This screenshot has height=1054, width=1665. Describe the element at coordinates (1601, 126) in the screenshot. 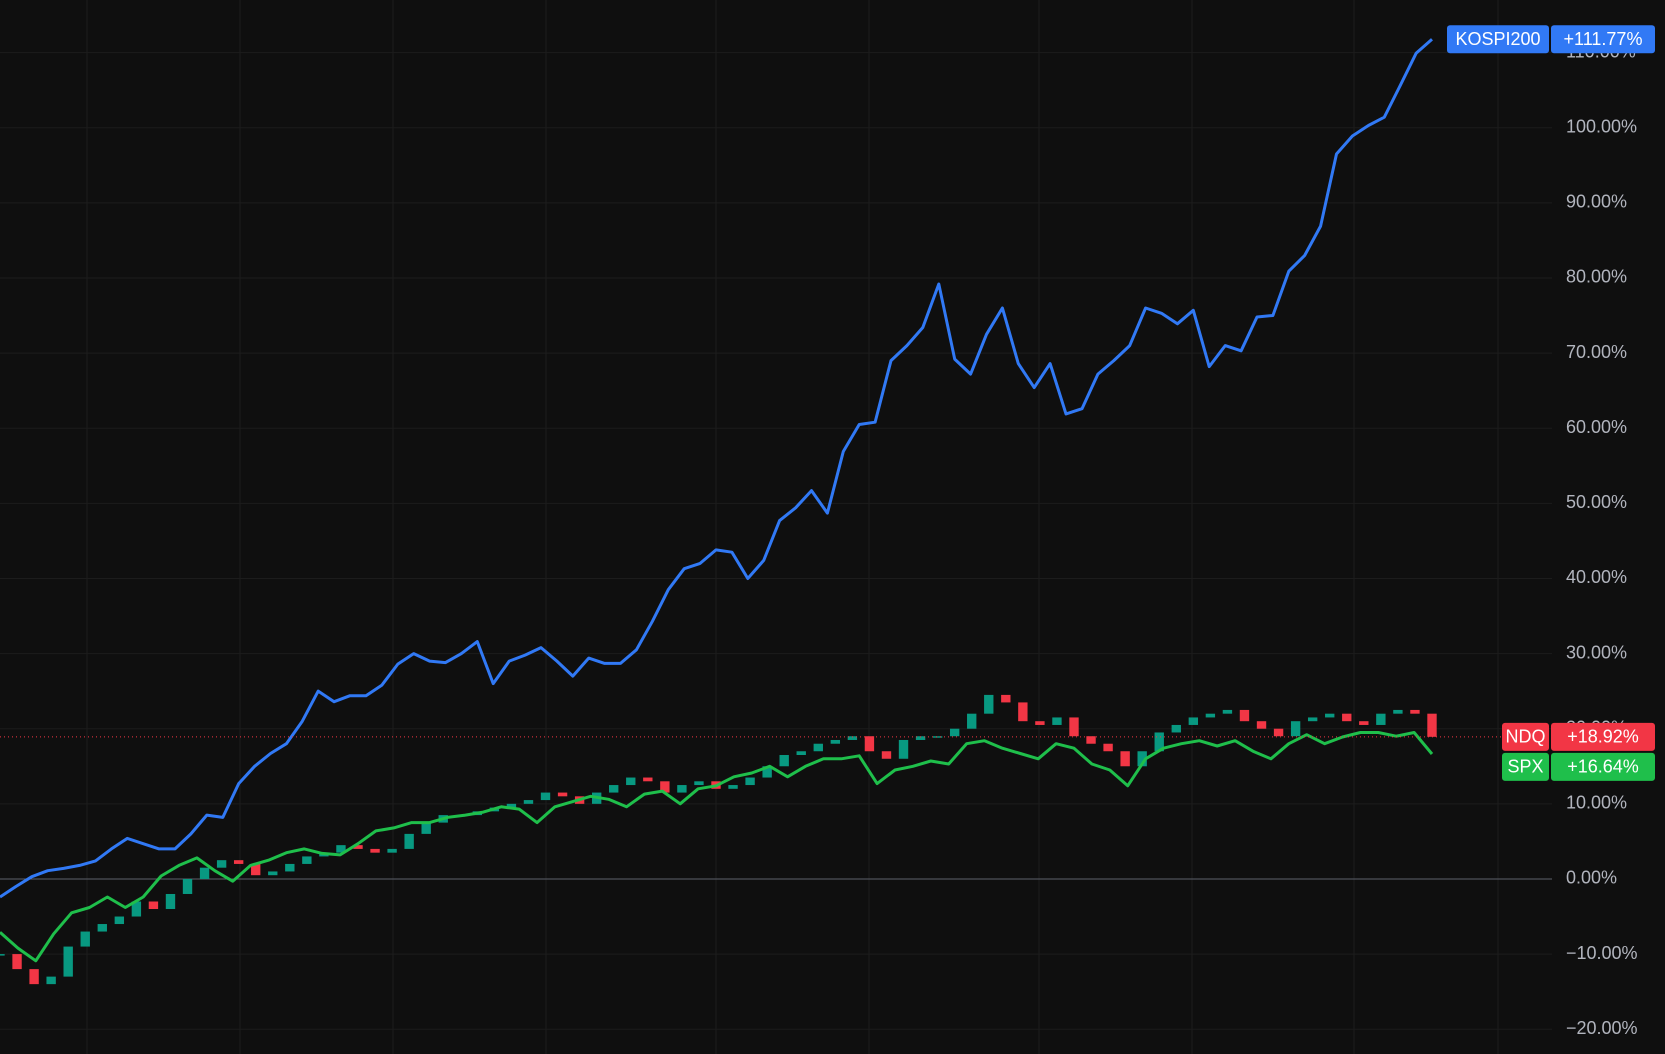

I see `y-tick-label: 100.00%` at that location.